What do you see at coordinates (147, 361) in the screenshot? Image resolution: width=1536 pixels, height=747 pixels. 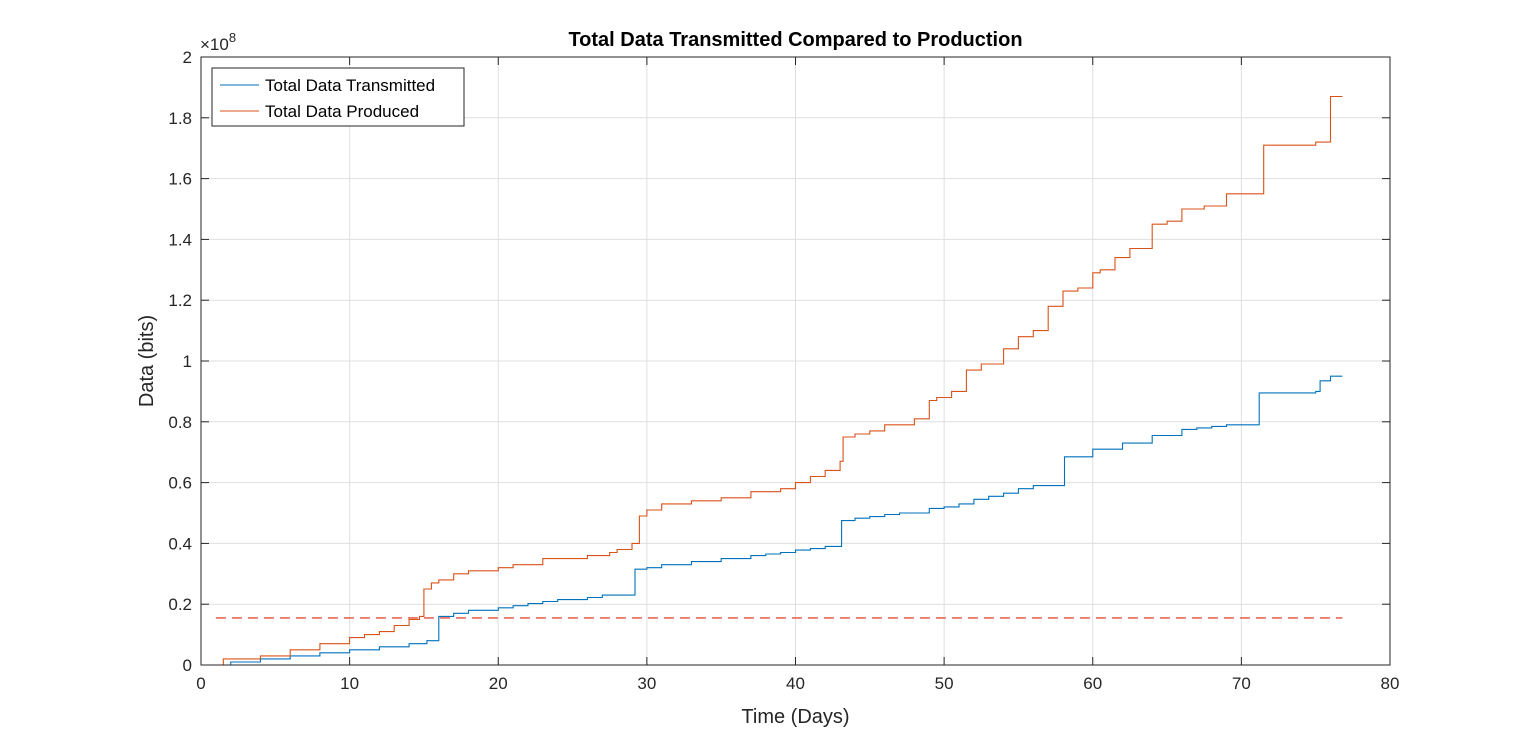 I see `y-axis-label: Data (bits)` at bounding box center [147, 361].